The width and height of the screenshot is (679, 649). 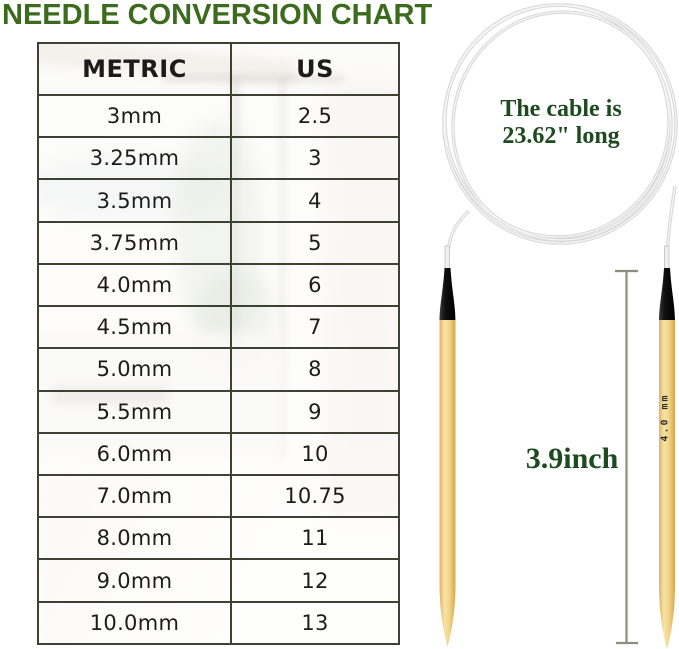 I want to click on us-cell: 7, so click(x=315, y=327).